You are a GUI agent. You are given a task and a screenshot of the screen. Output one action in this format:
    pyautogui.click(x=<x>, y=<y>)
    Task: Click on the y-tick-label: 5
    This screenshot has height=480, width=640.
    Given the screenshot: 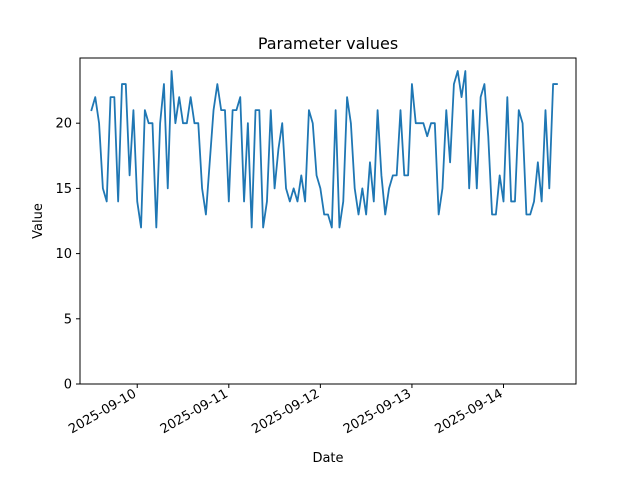 What is the action you would take?
    pyautogui.click(x=68, y=319)
    